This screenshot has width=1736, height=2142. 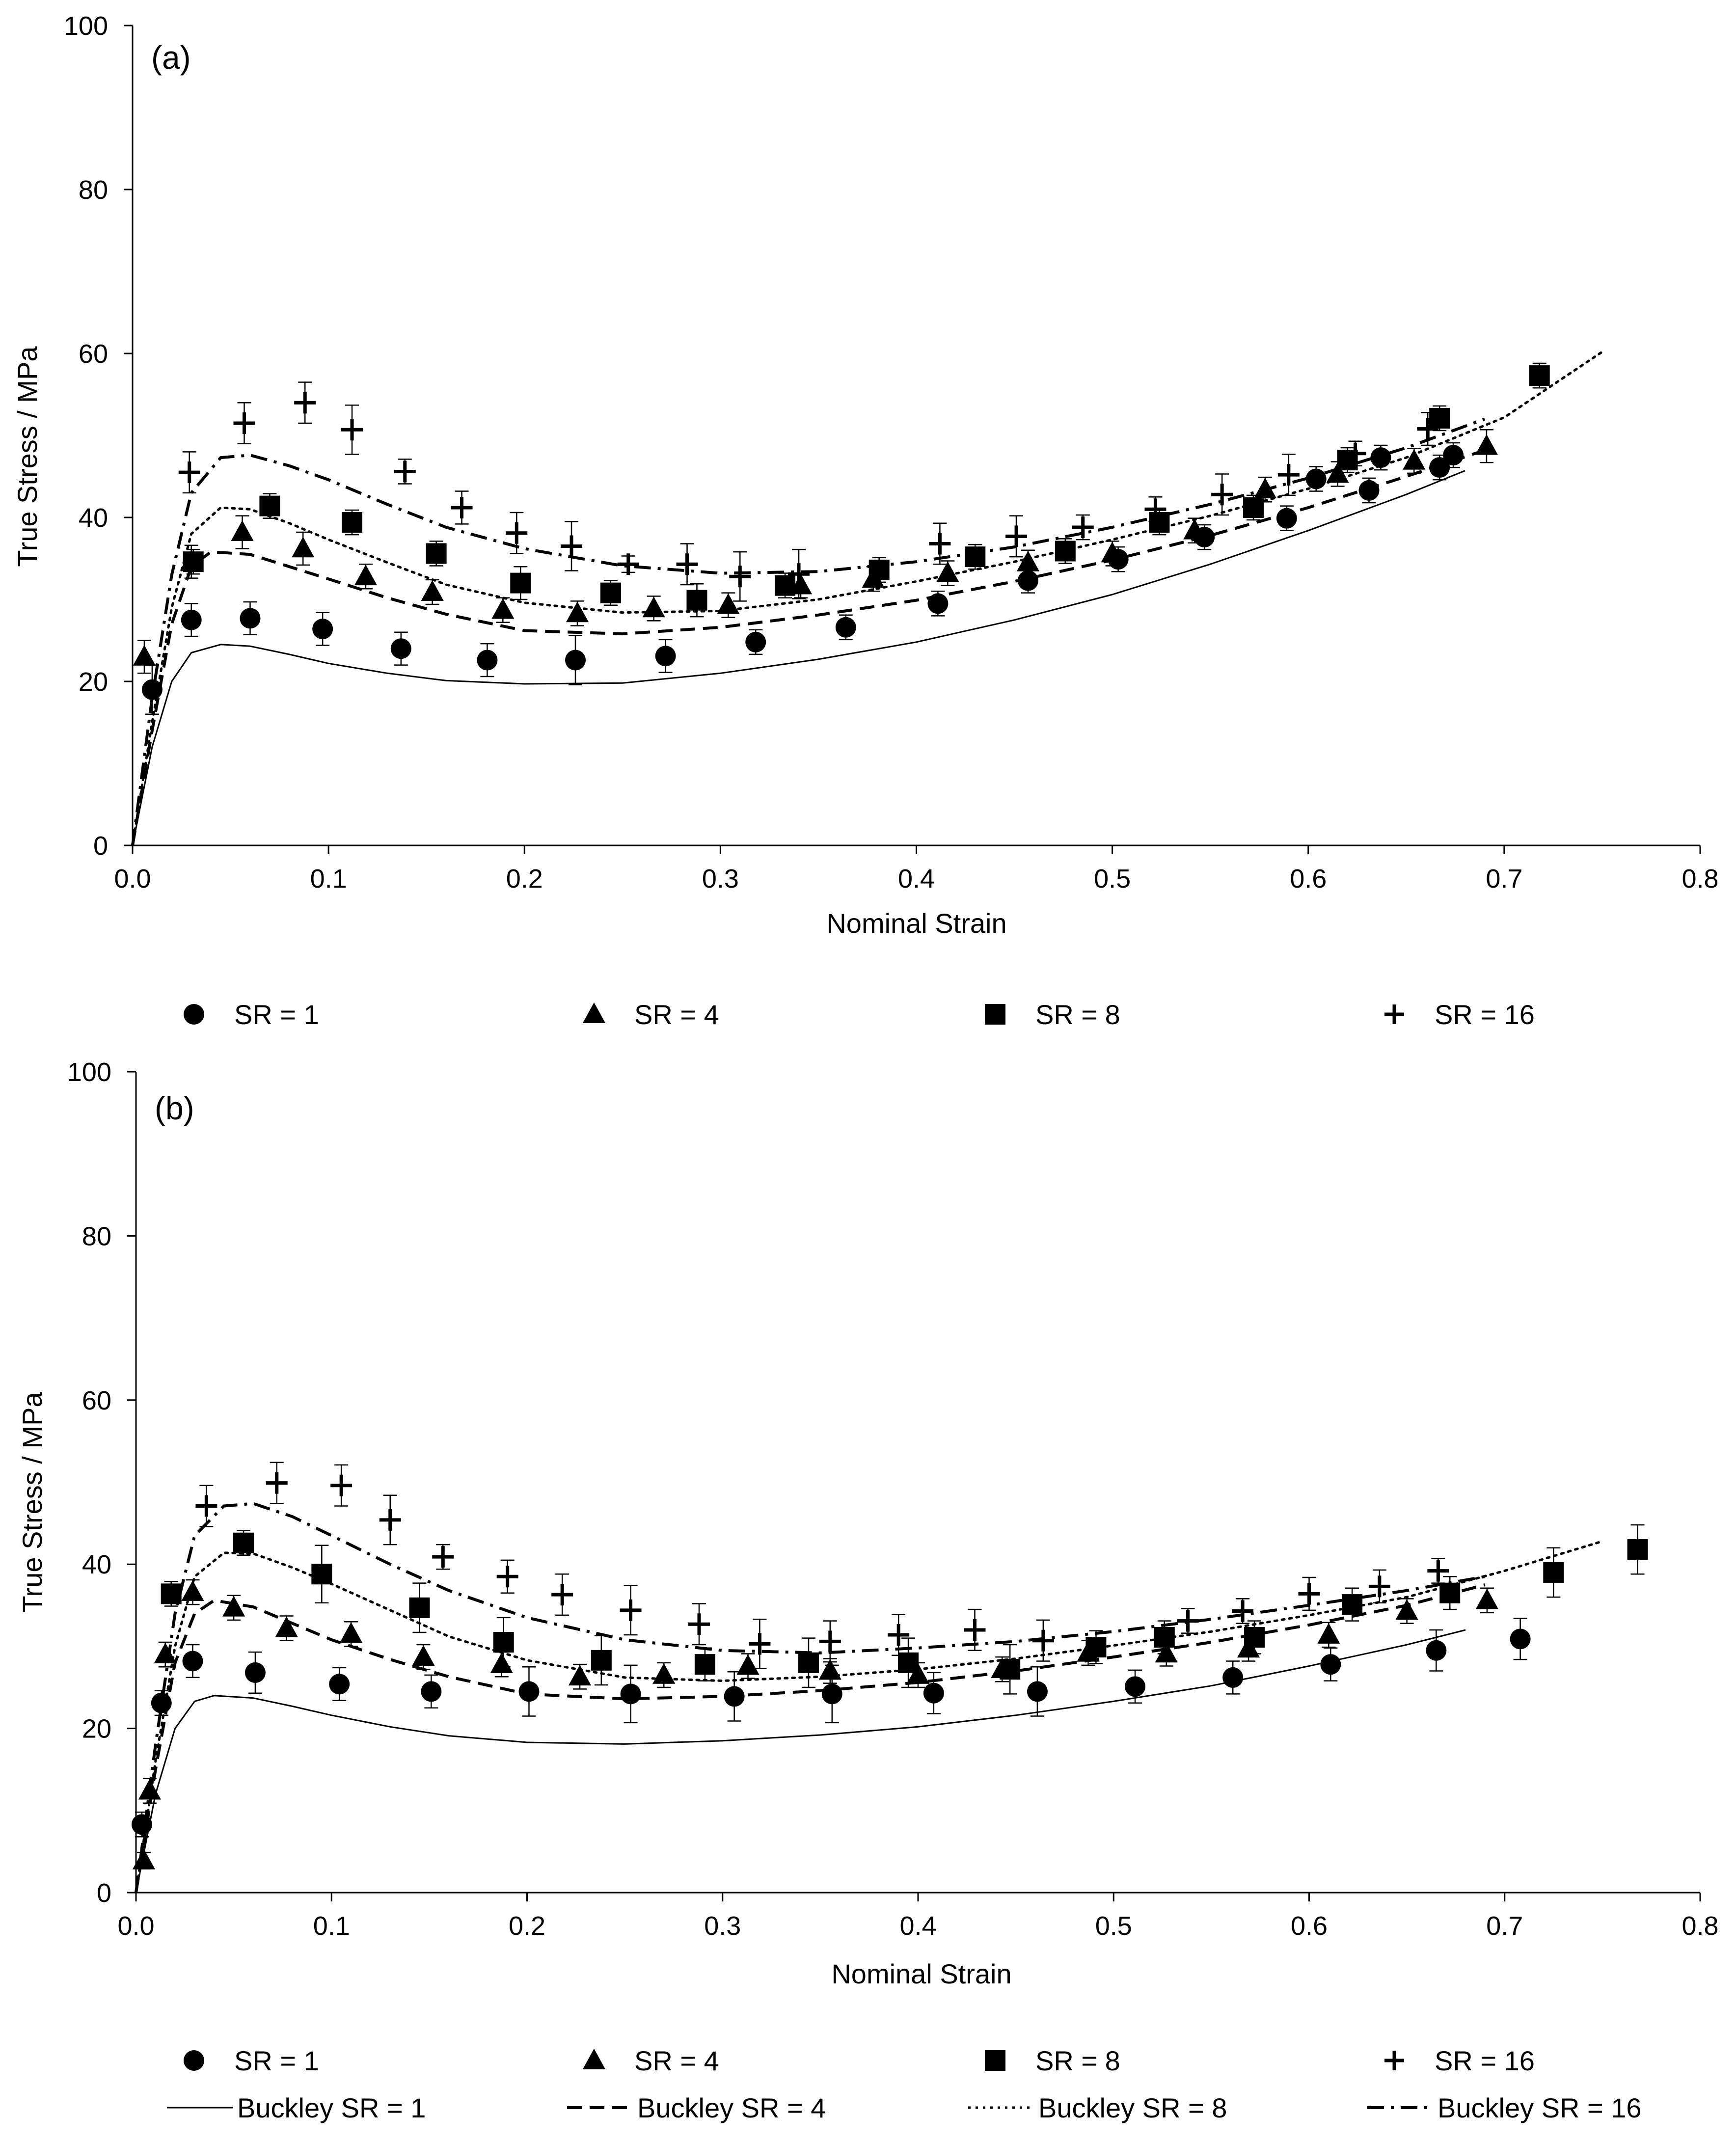 What do you see at coordinates (276, 1014) in the screenshot?
I see `legend-label: SR = 1` at bounding box center [276, 1014].